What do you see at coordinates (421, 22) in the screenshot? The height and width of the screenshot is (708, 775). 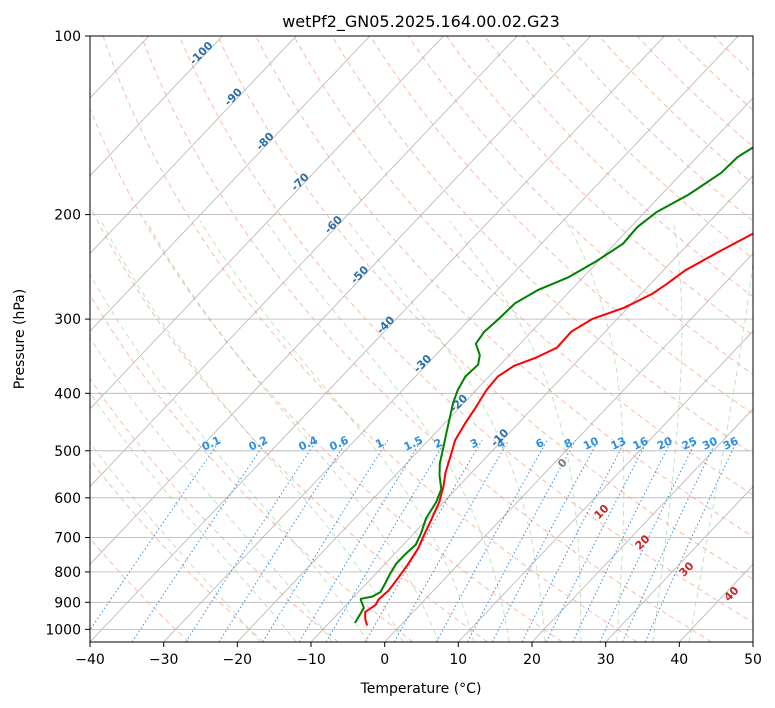 I see `chart-title: wetPf2_GN05.2025.164.00.02.G23` at bounding box center [421, 22].